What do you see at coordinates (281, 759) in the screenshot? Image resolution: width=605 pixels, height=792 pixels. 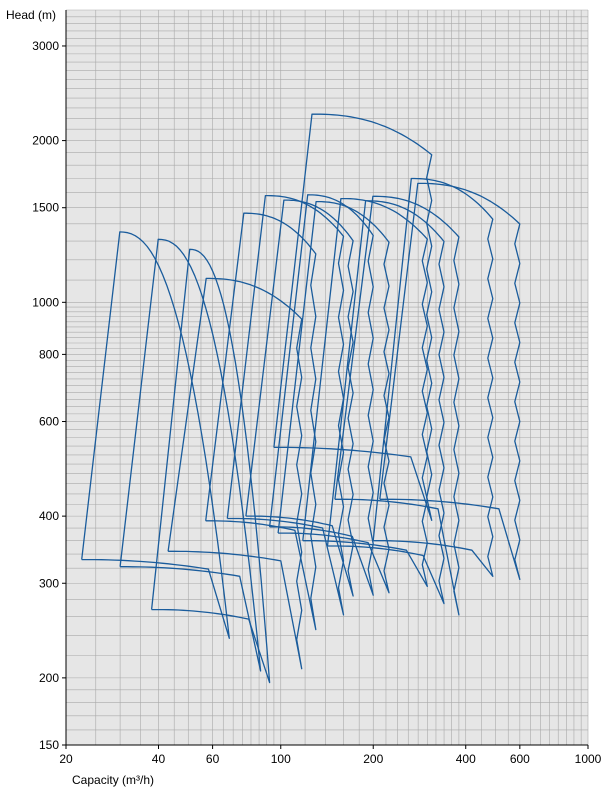 I see `x-tick-label: 100` at bounding box center [281, 759].